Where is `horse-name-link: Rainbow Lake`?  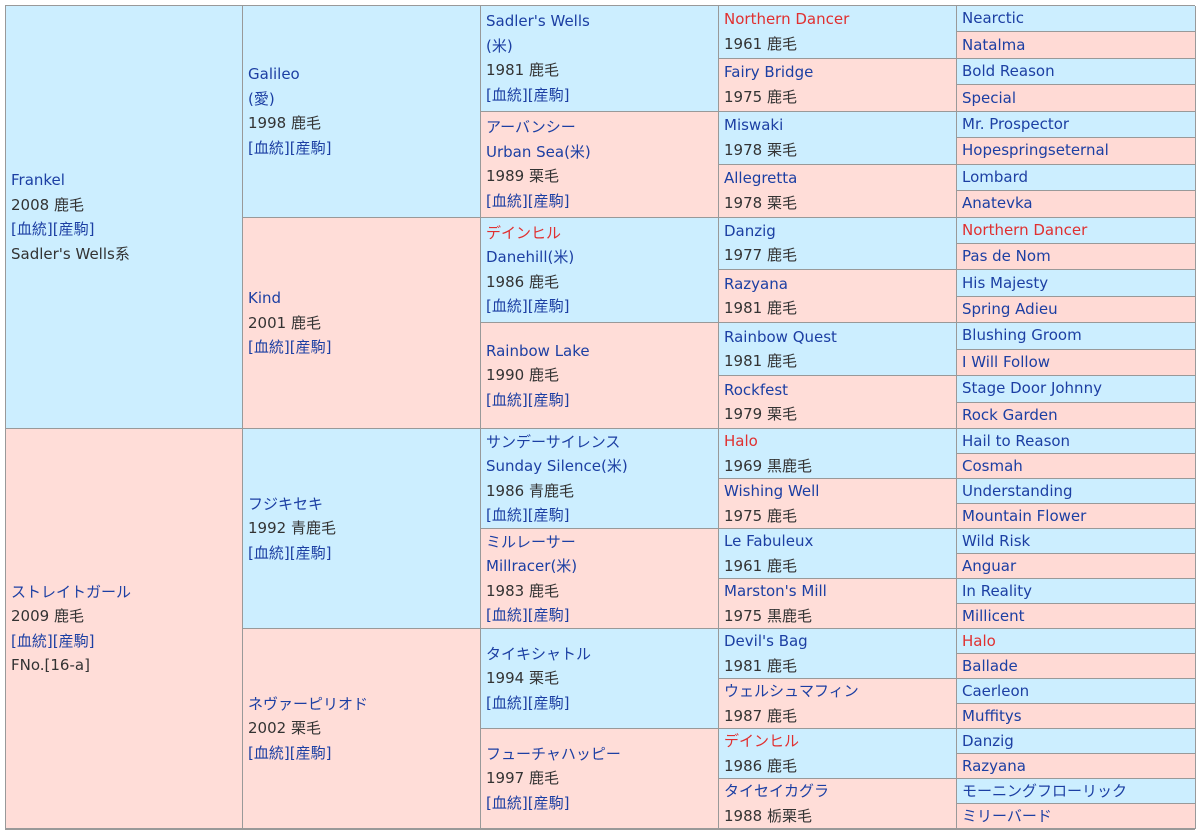
horse-name-link: Rainbow Lake is located at coordinates (538, 350).